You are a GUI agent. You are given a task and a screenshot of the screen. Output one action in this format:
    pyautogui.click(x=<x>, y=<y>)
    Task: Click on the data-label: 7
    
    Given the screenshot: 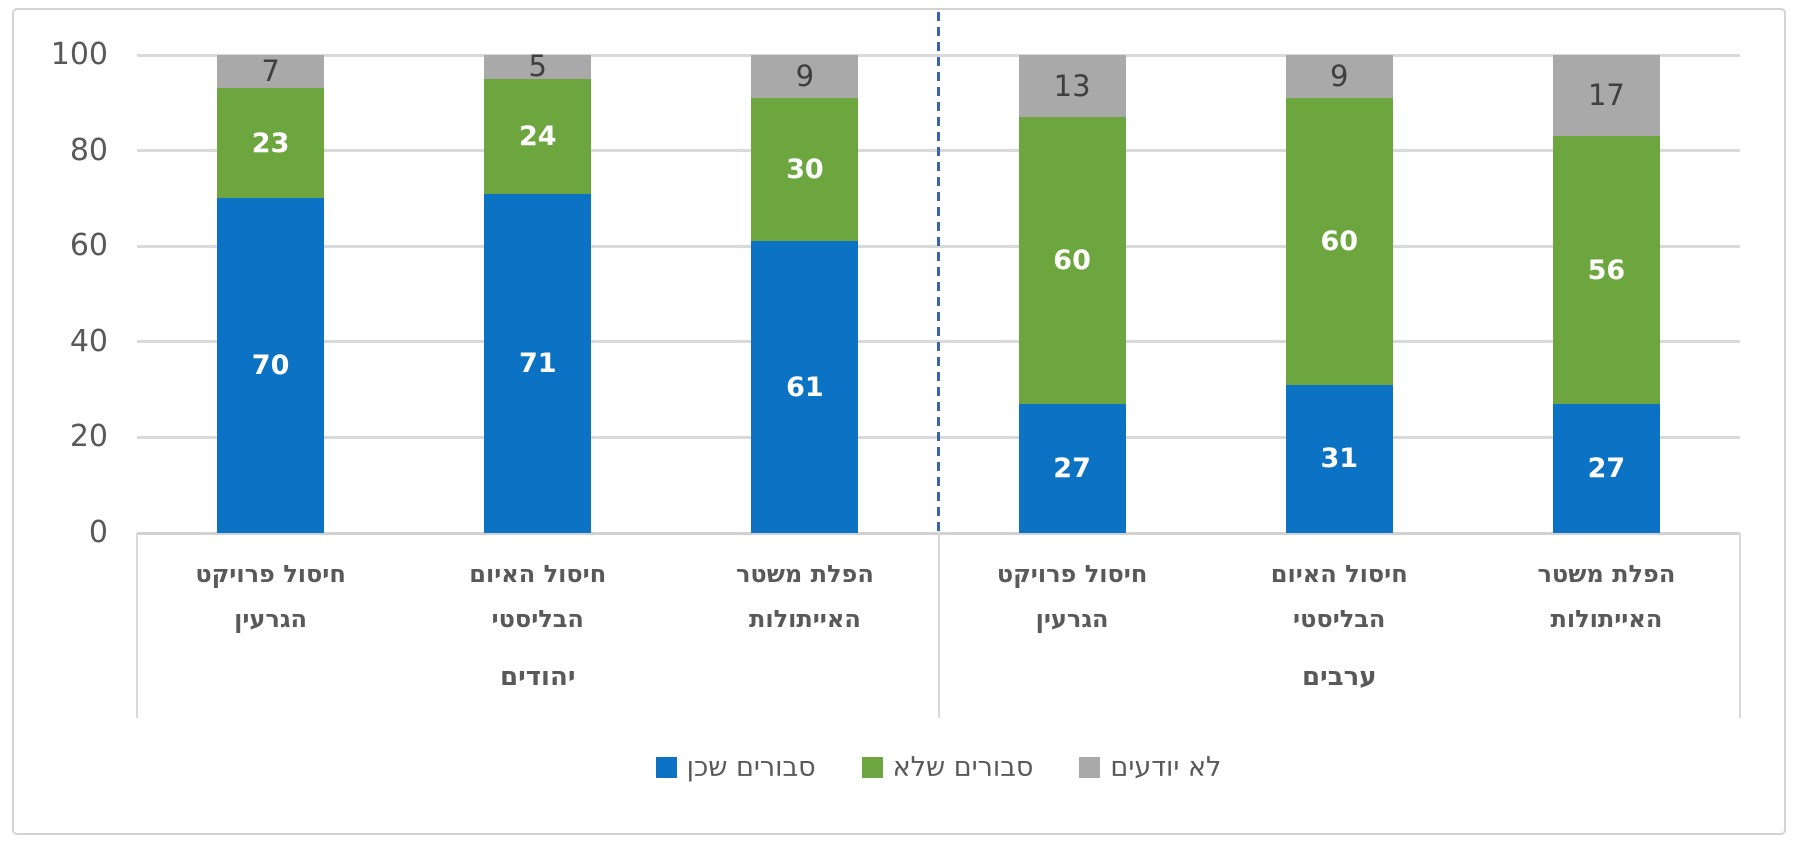 What is the action you would take?
    pyautogui.click(x=270, y=71)
    